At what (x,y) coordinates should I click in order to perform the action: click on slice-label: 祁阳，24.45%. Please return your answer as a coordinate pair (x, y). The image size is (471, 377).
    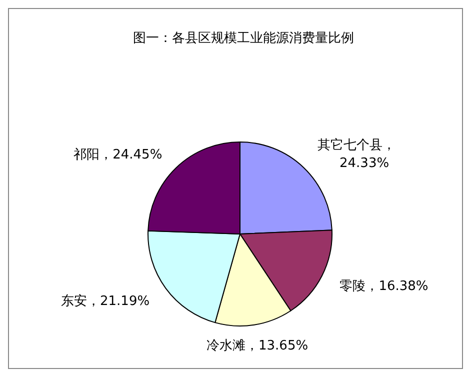
    Looking at the image, I should click on (118, 154).